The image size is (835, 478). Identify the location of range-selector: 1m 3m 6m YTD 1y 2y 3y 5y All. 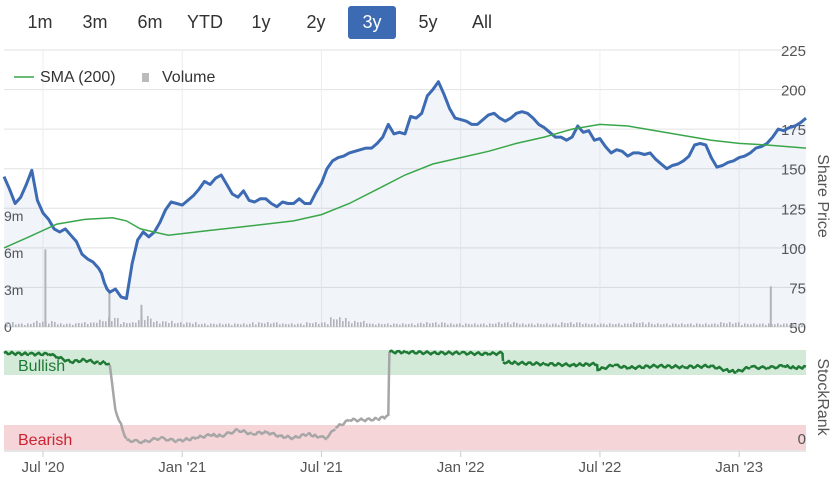
(260, 22).